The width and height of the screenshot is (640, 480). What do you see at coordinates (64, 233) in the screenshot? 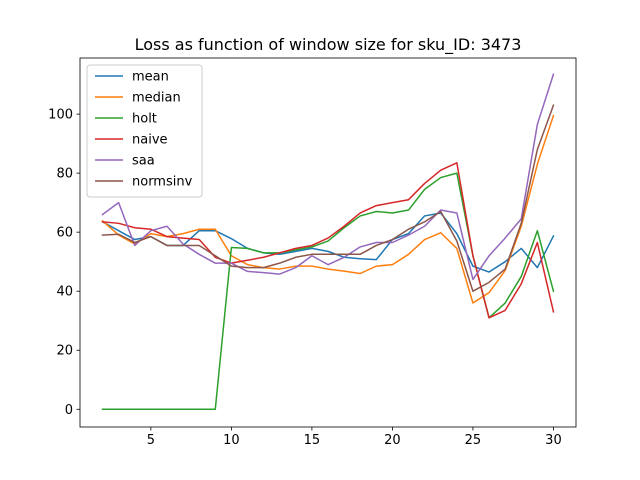
I see `y-tick-label: 60` at bounding box center [64, 233].